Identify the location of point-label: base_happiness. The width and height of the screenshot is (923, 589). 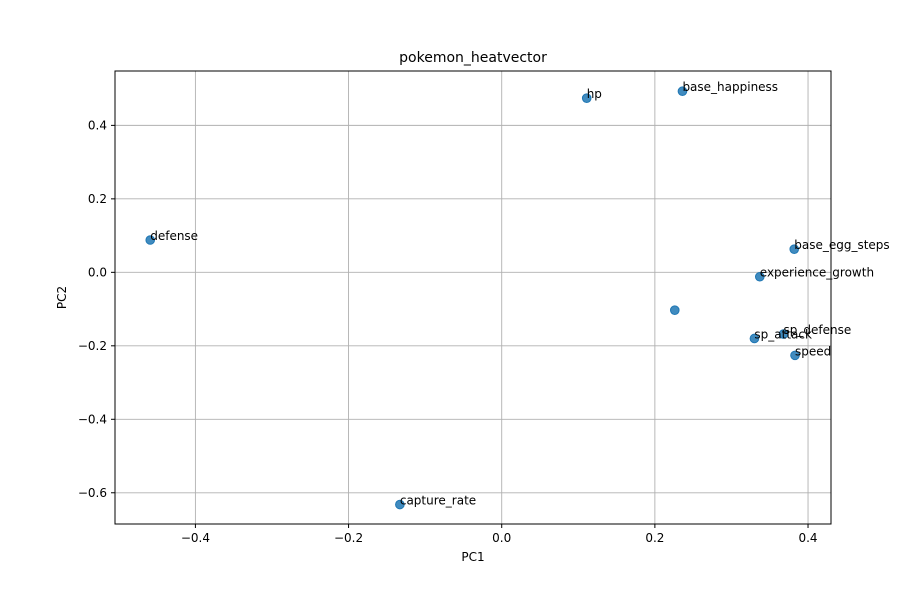
(730, 87).